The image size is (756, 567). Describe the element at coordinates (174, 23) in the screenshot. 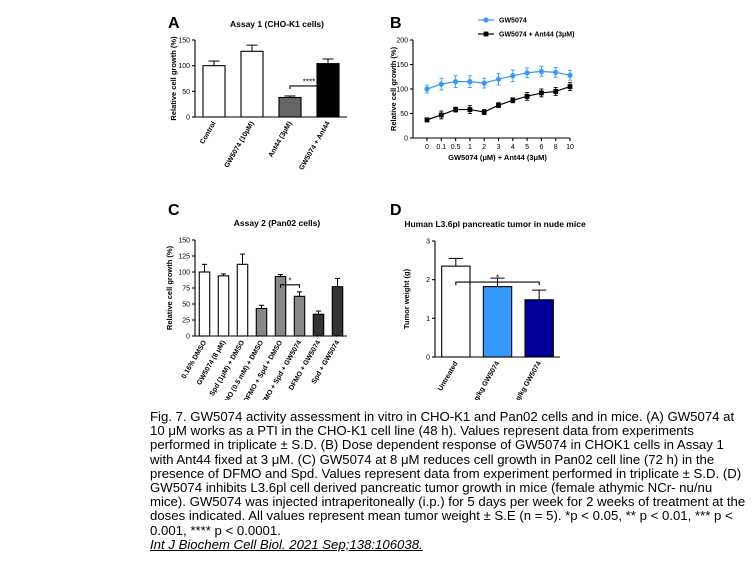

I see `panel-letter: A` at that location.